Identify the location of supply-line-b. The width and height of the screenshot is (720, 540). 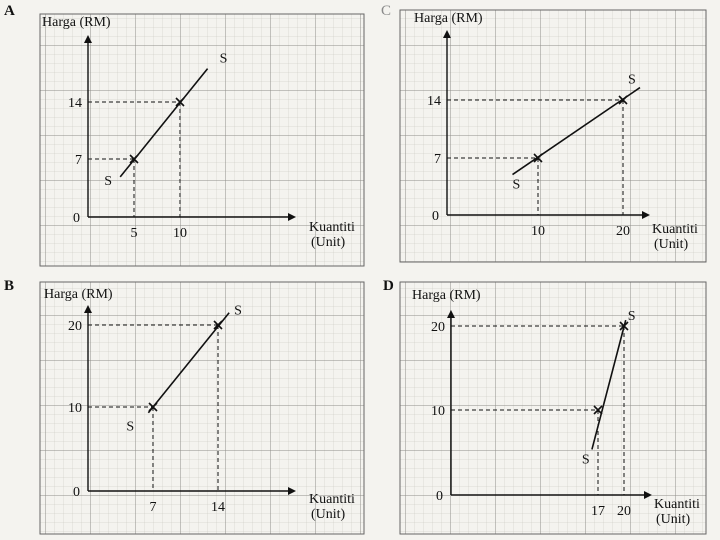
(188, 363).